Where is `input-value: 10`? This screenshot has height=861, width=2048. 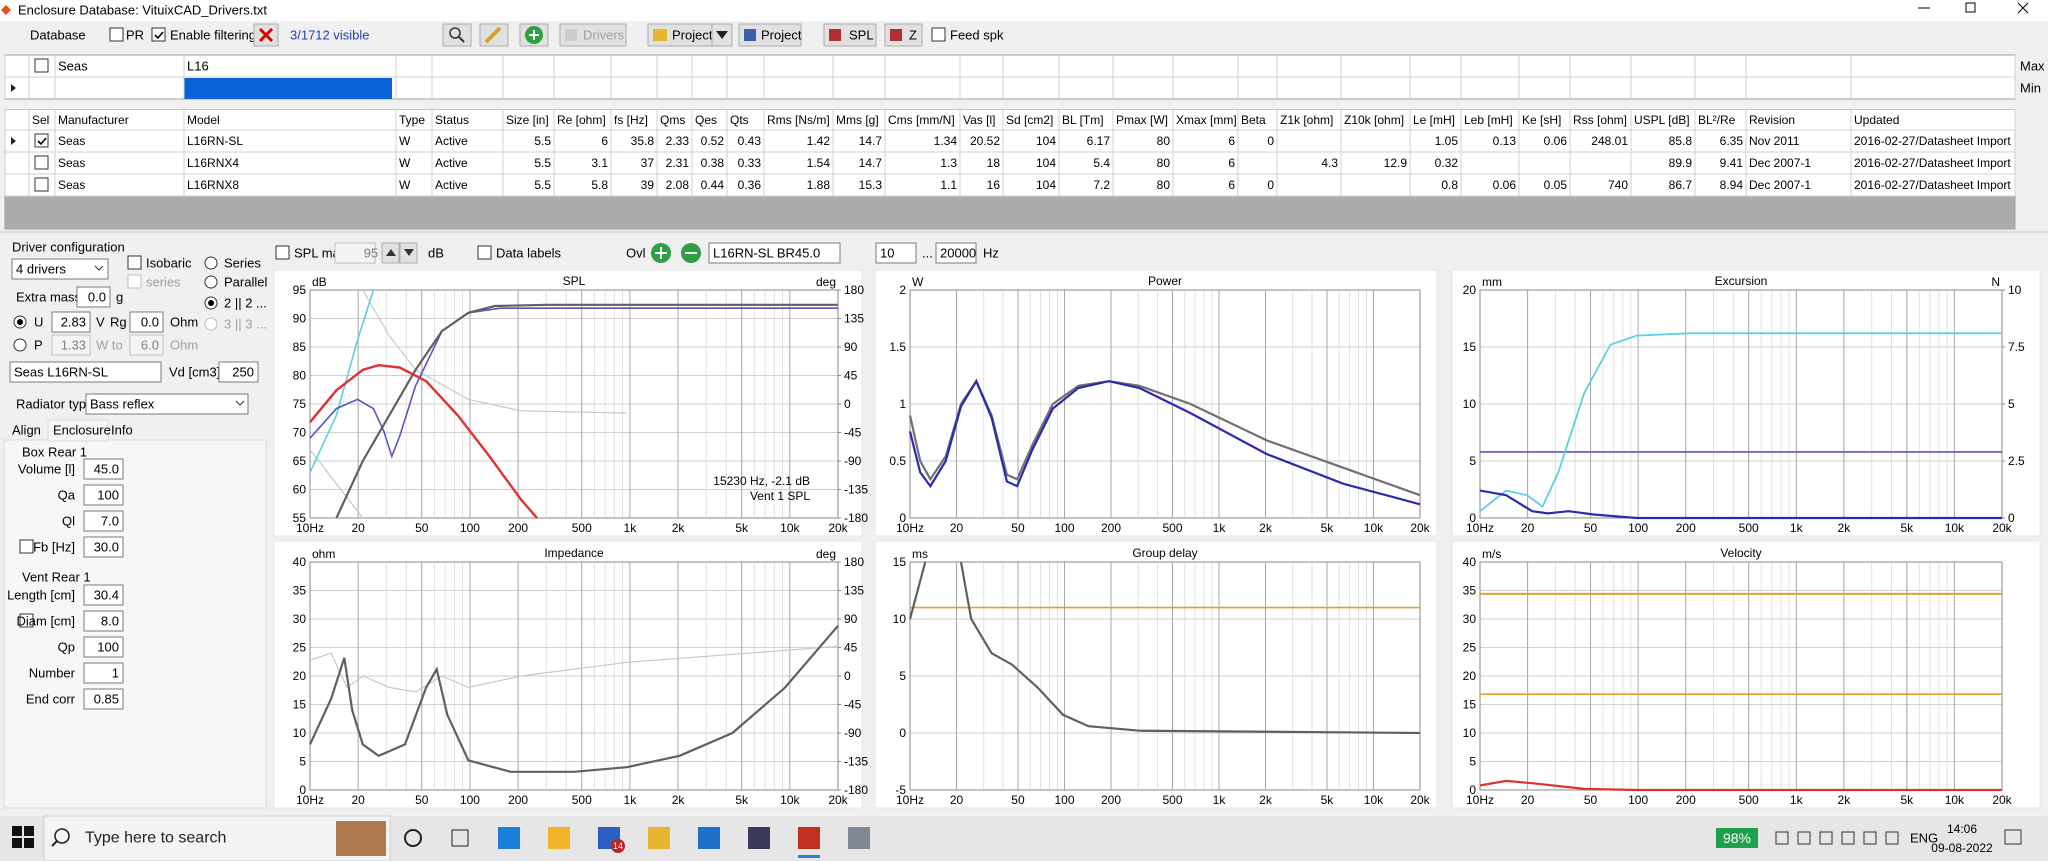
input-value: 10 is located at coordinates (887, 253).